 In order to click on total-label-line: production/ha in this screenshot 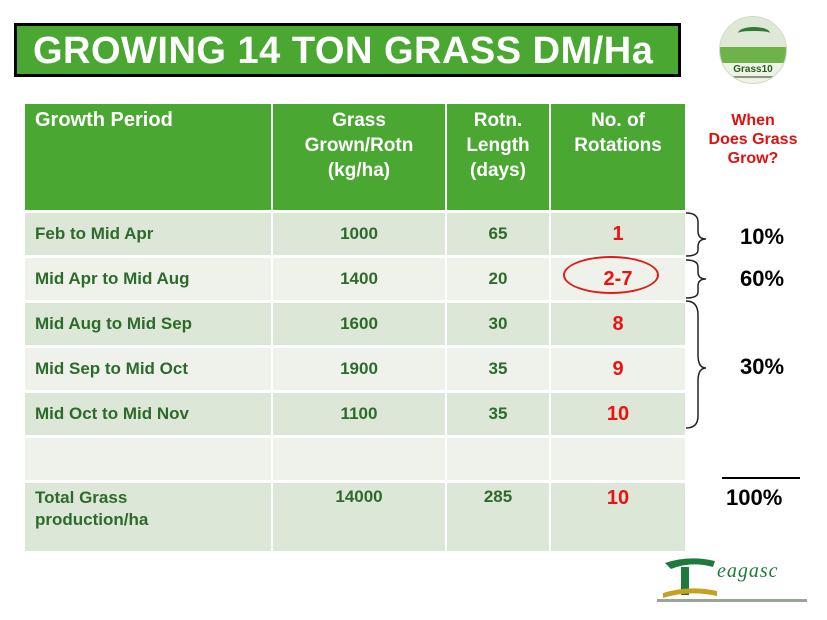, I will do `click(92, 519)`.